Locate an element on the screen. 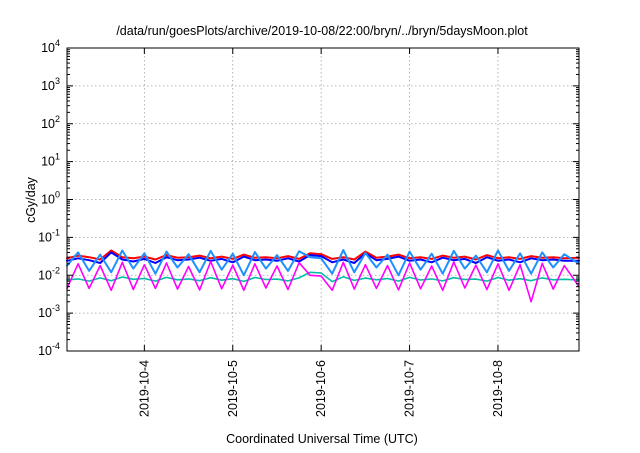 Image resolution: width=640 pixels, height=453 pixels. x-tick-label: 2019-10-6 is located at coordinates (321, 388).